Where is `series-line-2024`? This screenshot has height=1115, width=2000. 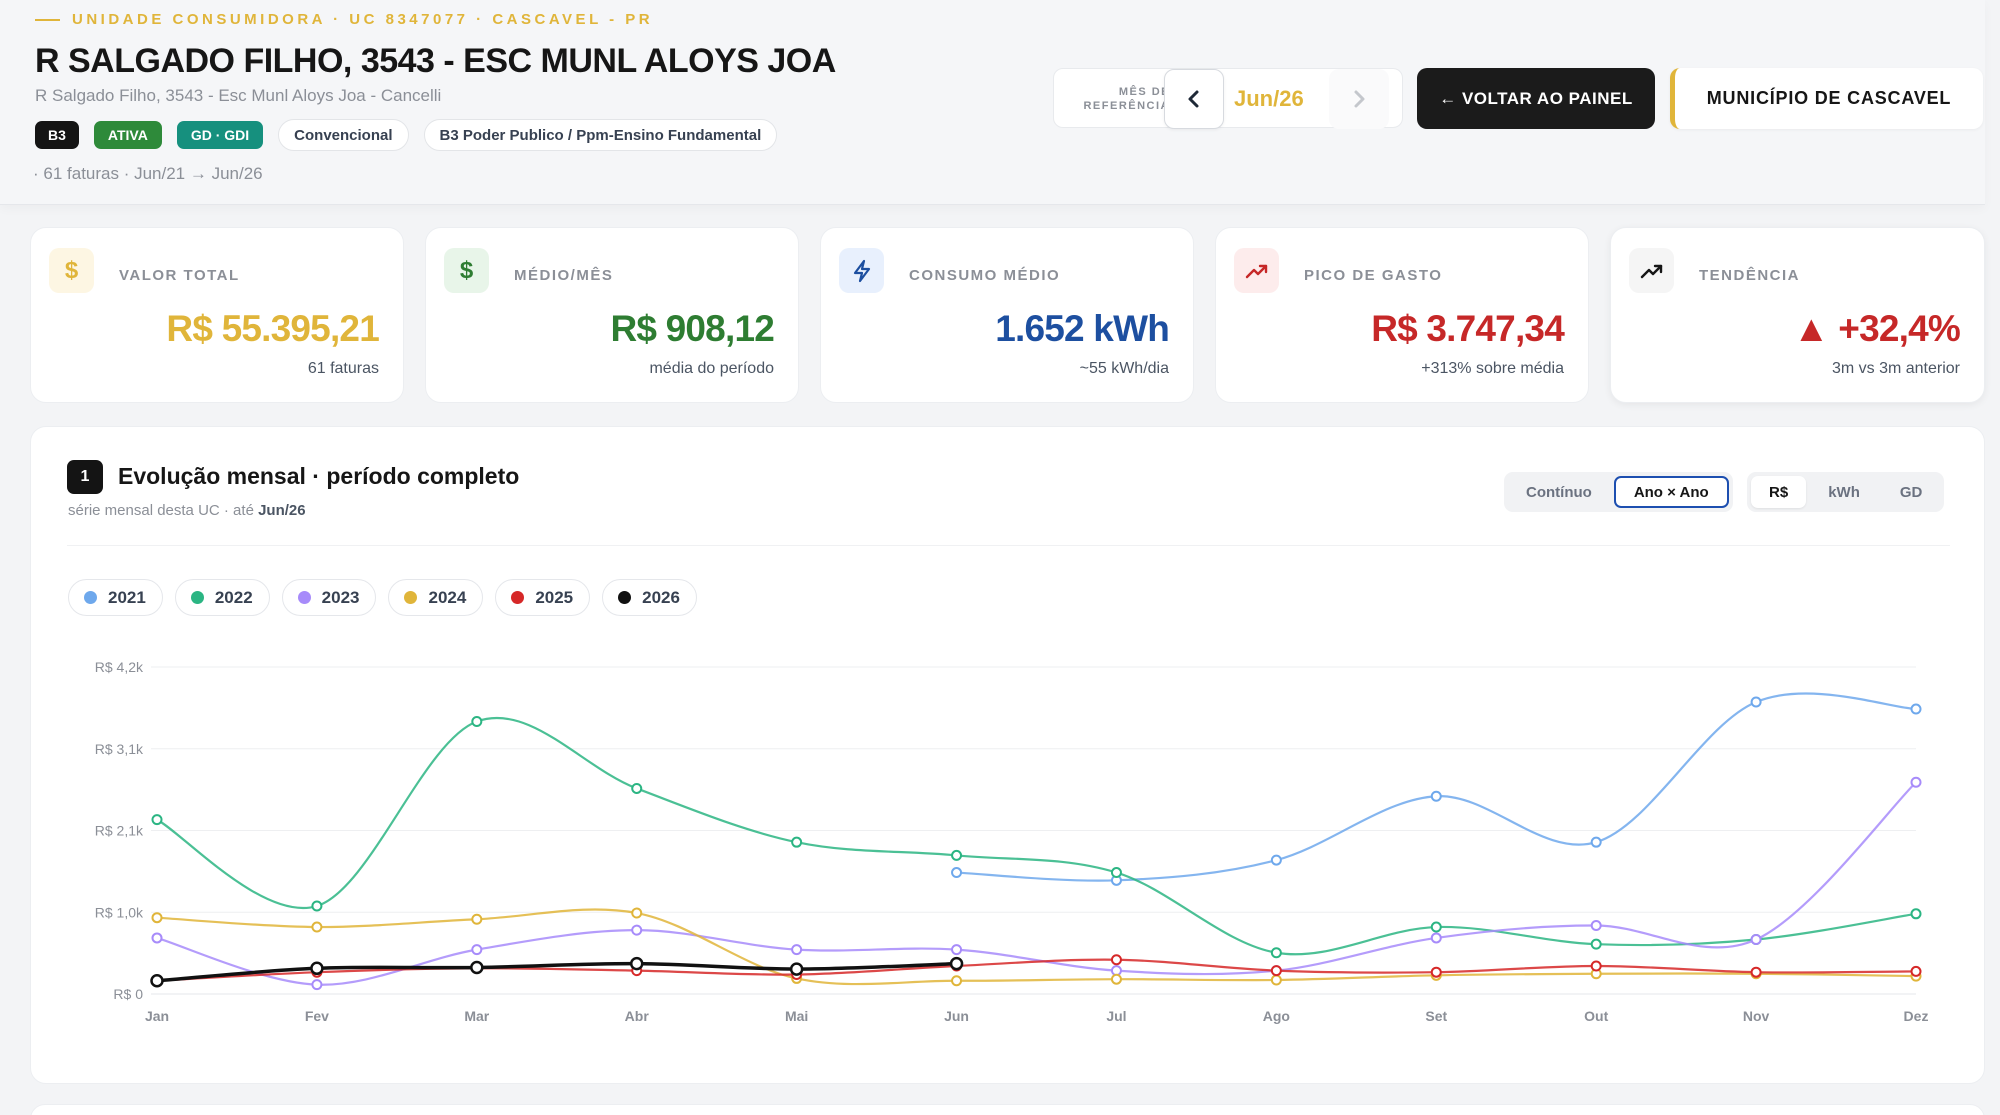 series-line-2024 is located at coordinates (1036, 947).